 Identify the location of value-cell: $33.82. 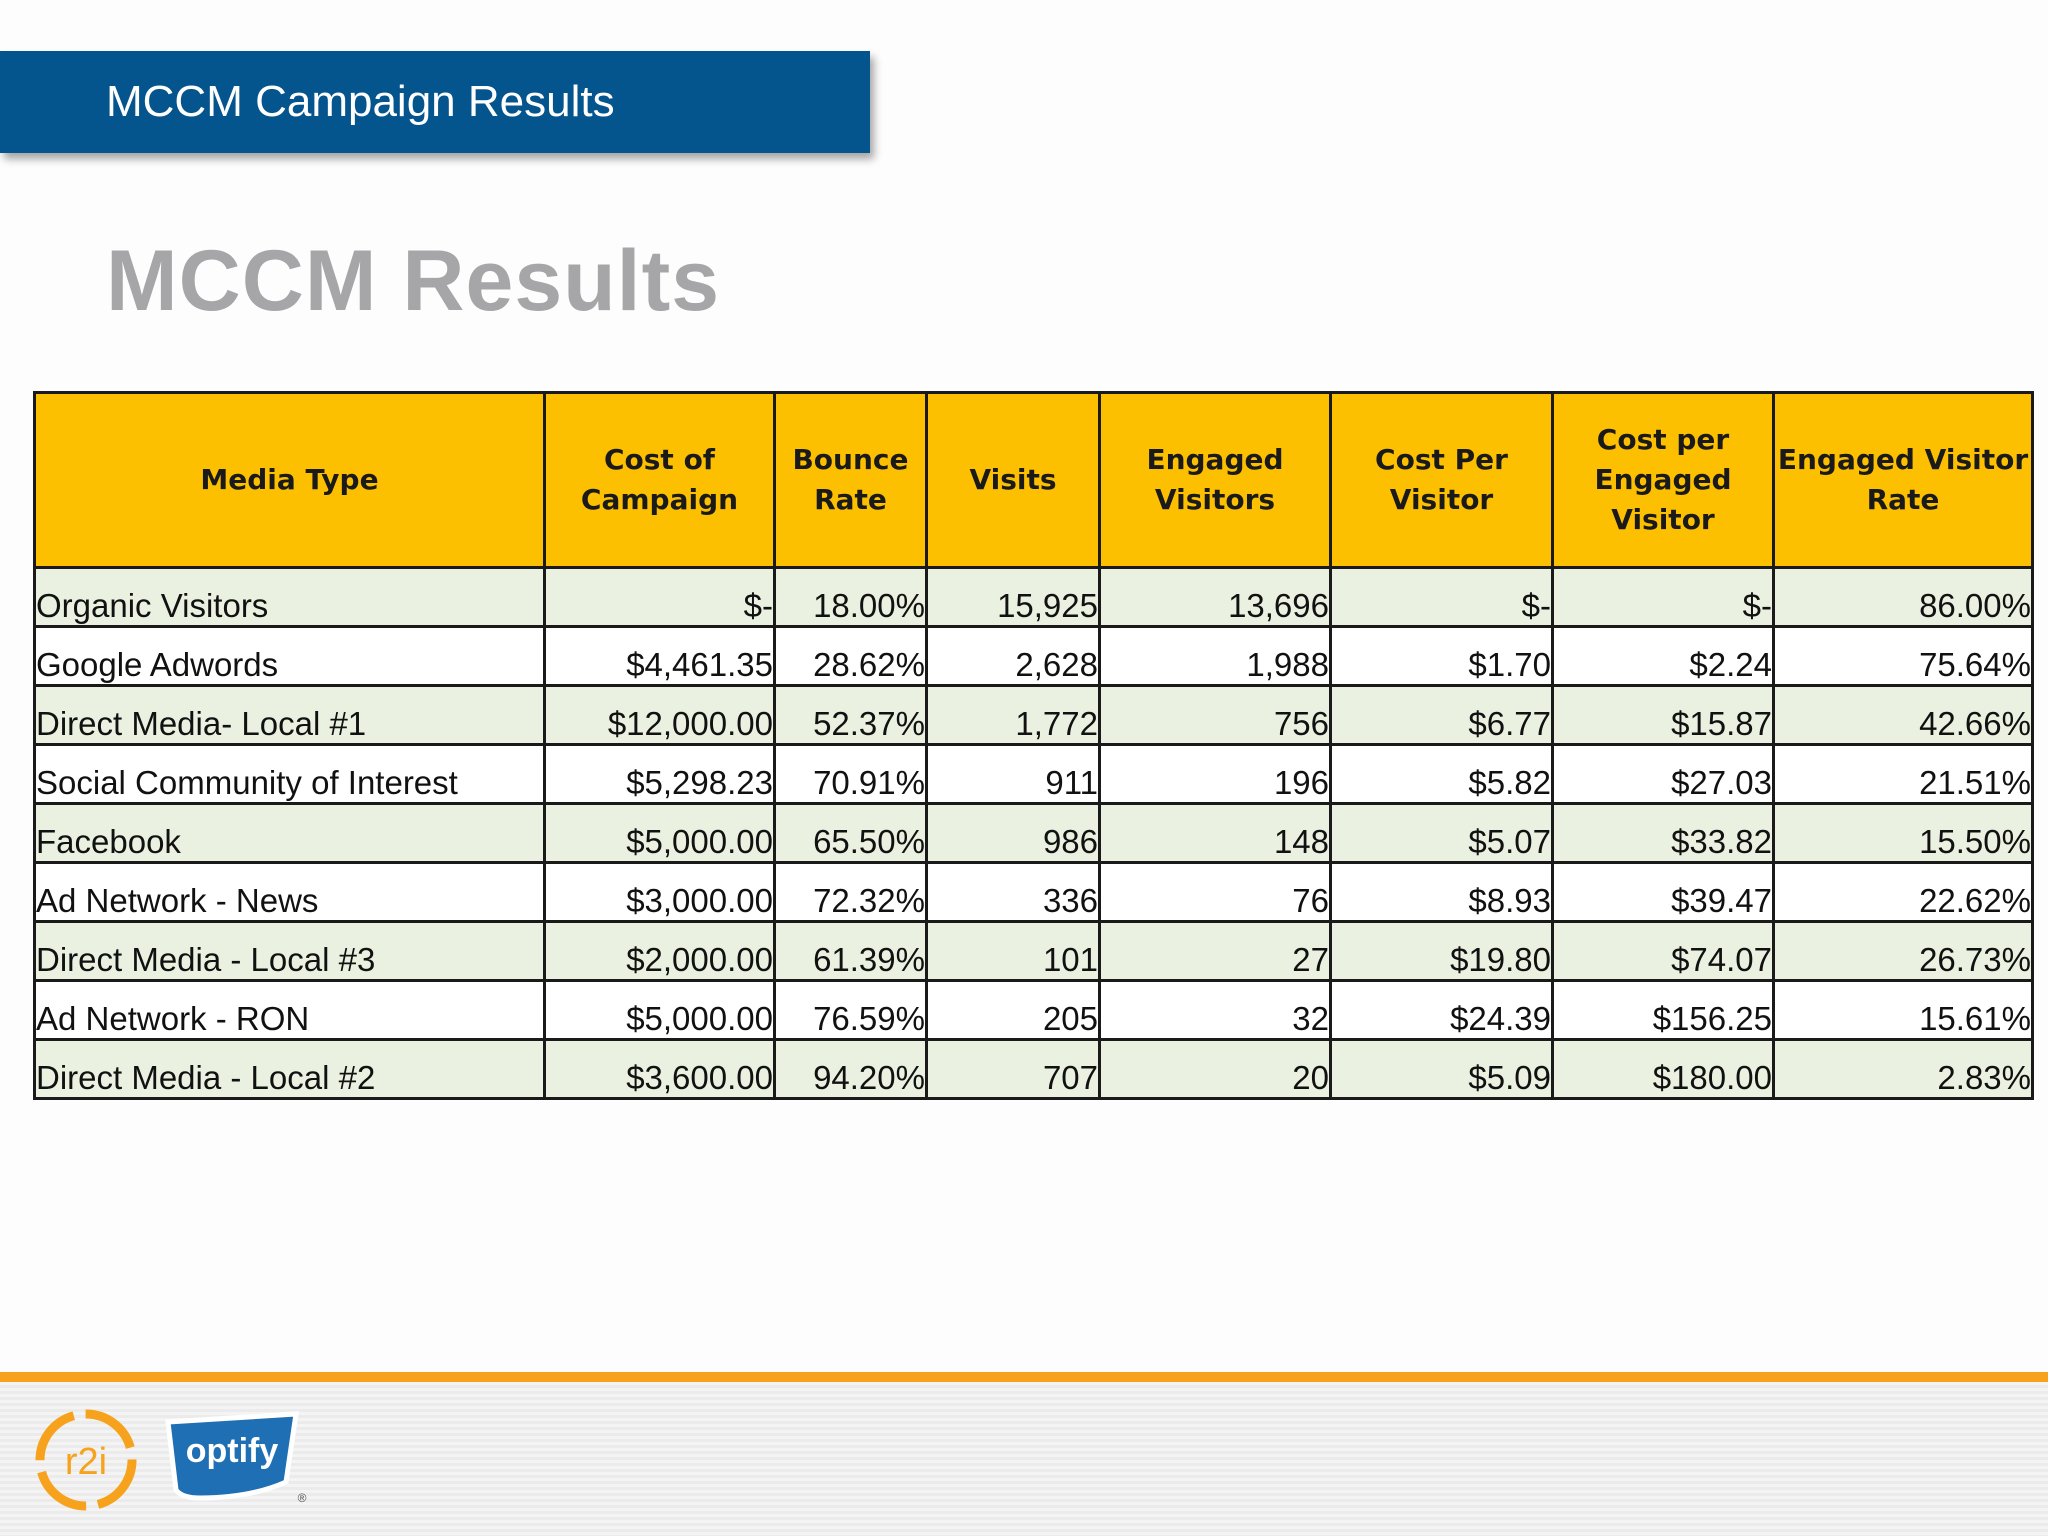
(1663, 833).